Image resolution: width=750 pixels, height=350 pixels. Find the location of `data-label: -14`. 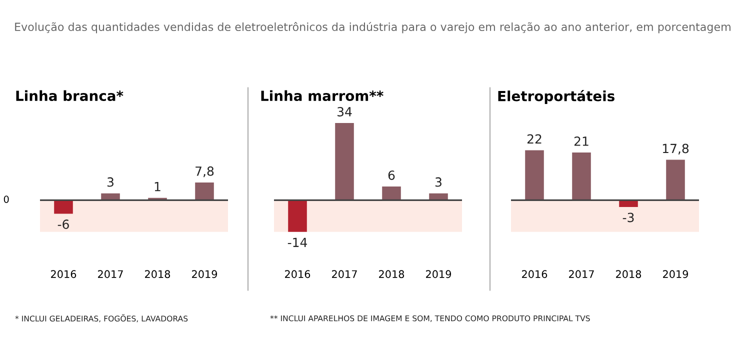

data-label: -14 is located at coordinates (298, 242).